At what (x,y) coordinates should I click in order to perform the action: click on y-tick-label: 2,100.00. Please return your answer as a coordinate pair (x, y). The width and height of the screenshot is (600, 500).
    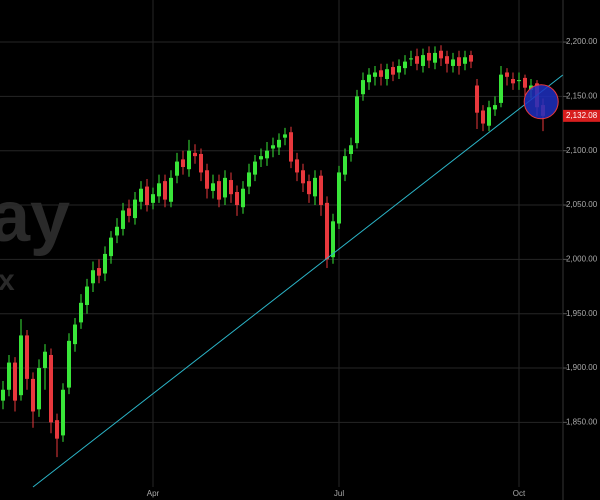
    Looking at the image, I should click on (582, 150).